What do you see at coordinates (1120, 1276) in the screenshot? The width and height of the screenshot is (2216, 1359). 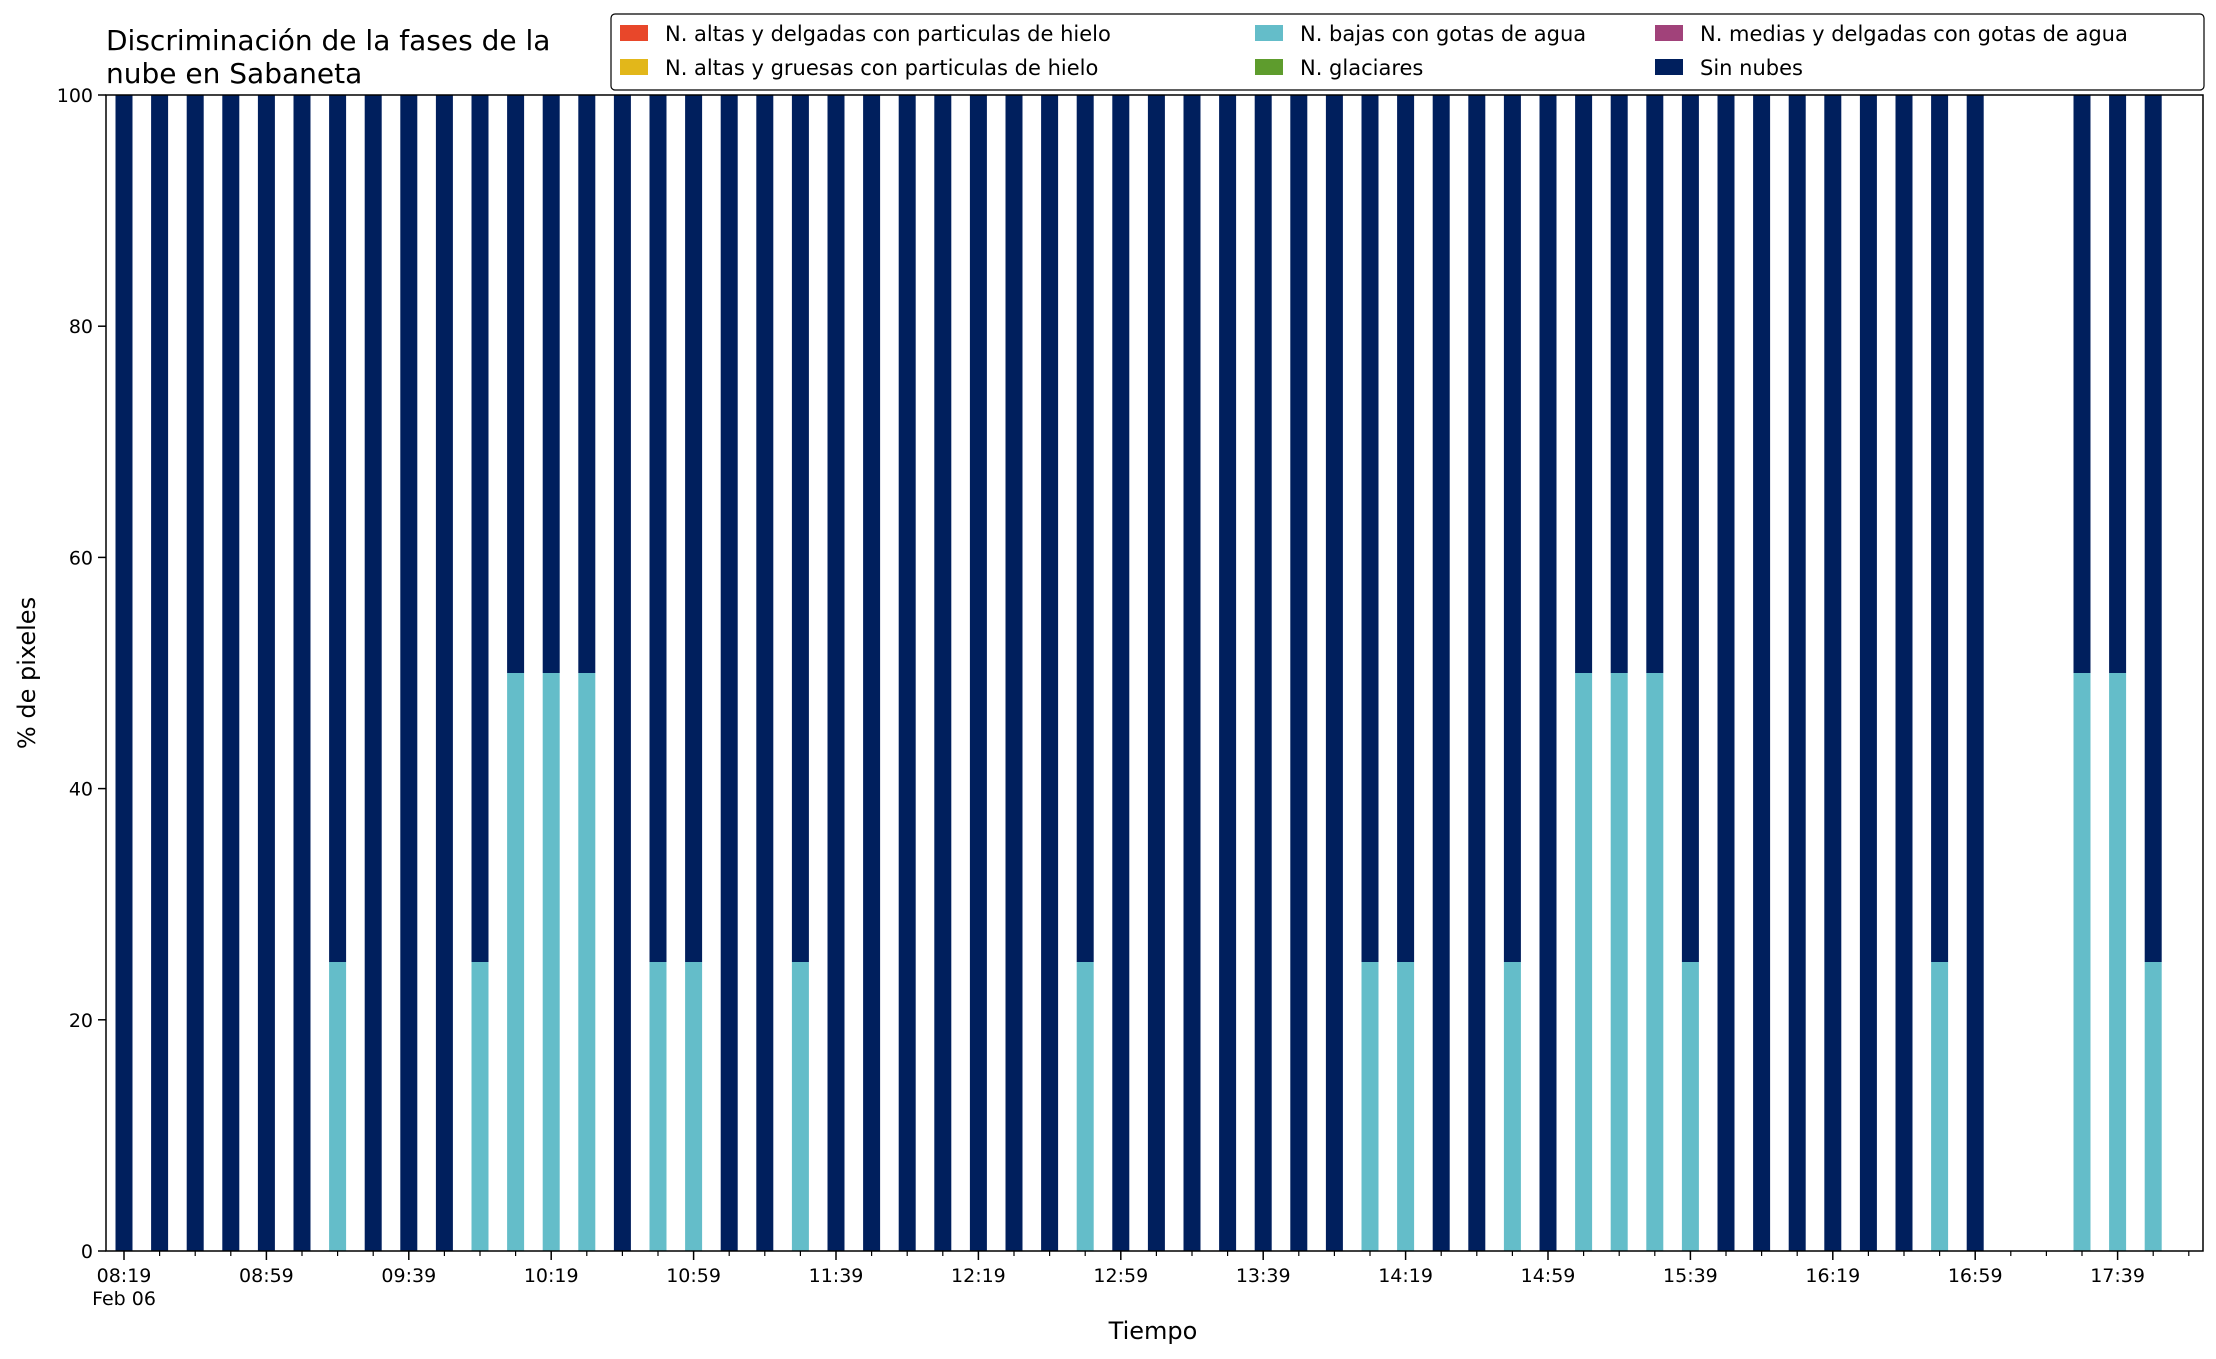 I see `x-tick-label: 12:59` at bounding box center [1120, 1276].